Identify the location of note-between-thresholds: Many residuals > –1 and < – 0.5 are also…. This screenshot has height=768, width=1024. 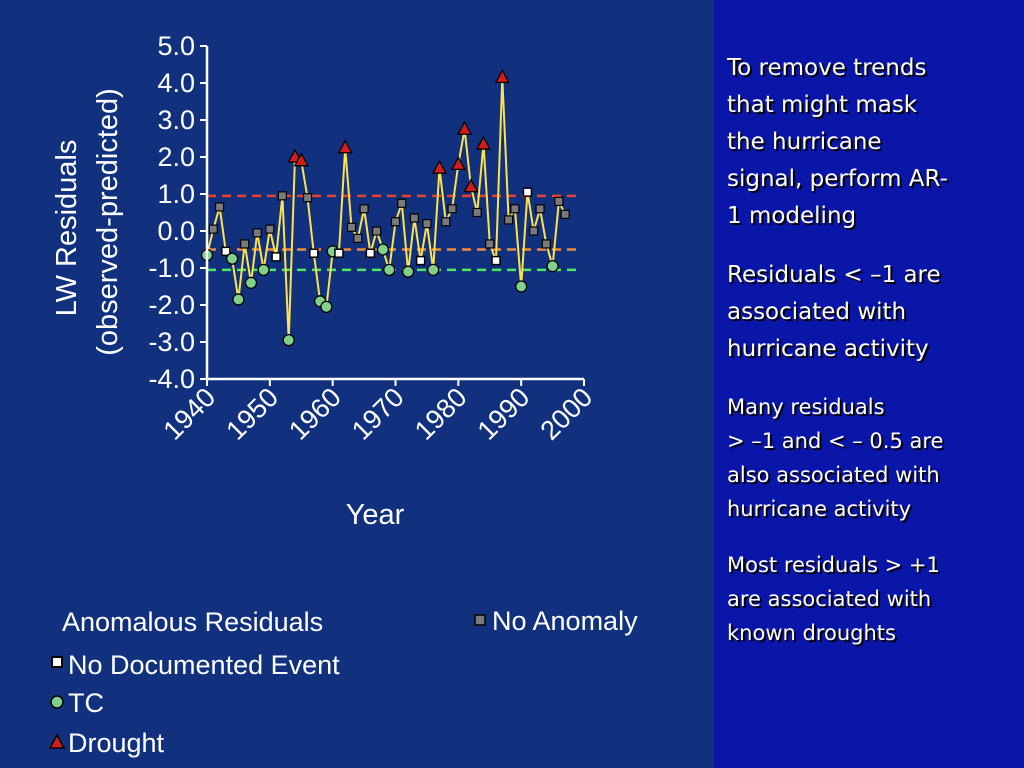
(869, 458).